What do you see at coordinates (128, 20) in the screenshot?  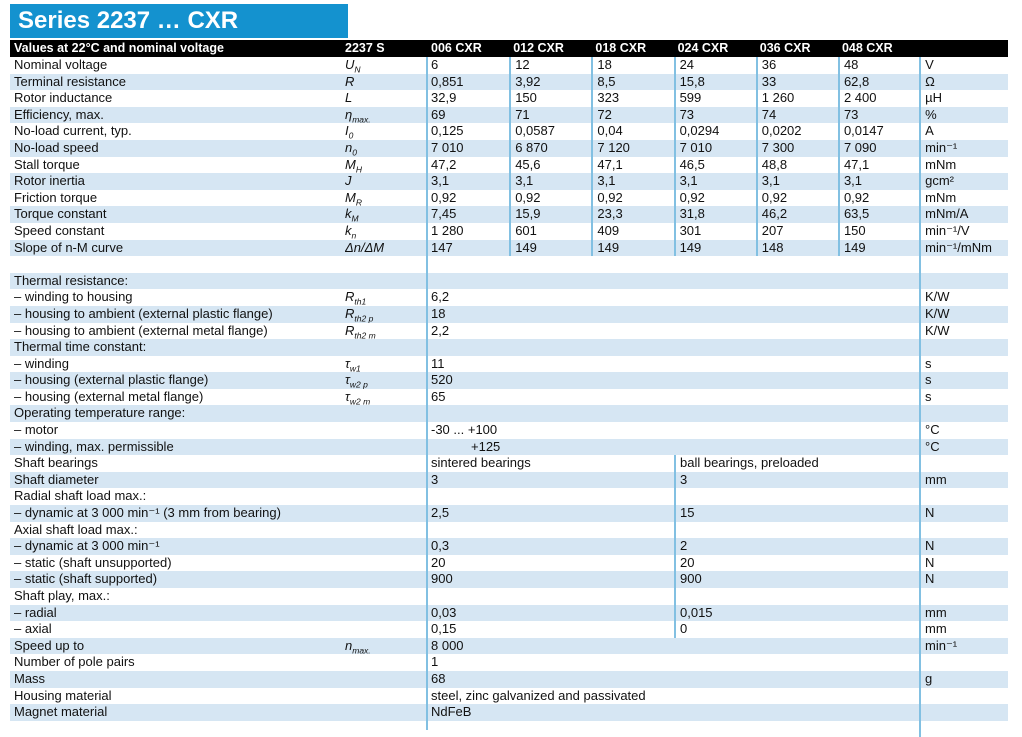 I see `page-title: Series 2237 … CXR` at bounding box center [128, 20].